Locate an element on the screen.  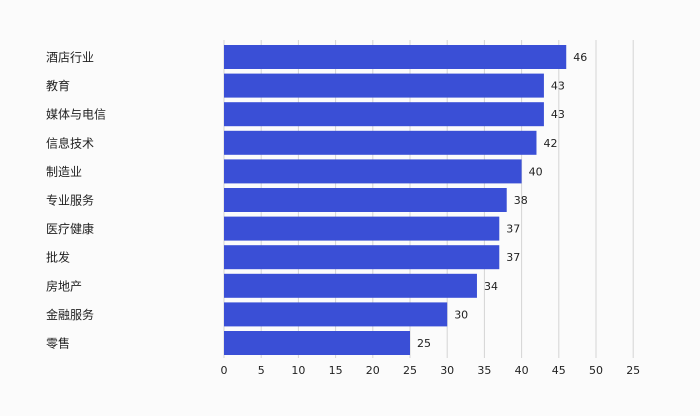
value-label: 38 is located at coordinates (521, 200).